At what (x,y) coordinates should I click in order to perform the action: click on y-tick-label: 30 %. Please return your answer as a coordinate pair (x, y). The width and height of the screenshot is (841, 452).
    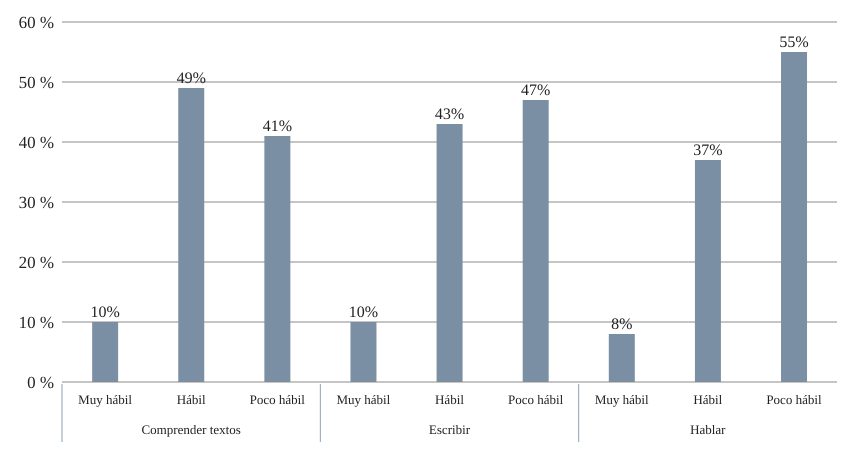
    Looking at the image, I should click on (36, 202).